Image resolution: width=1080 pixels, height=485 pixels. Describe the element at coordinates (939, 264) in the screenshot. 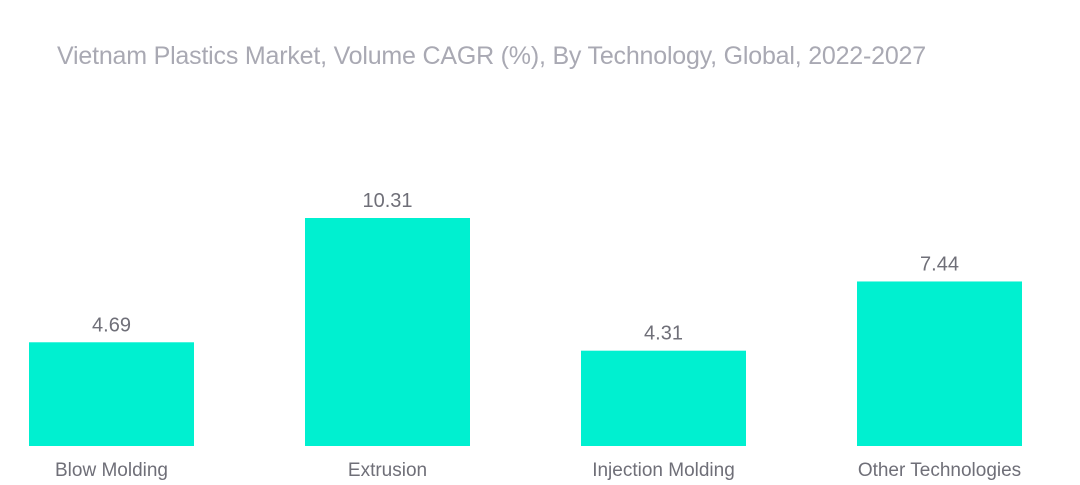

I see `data-label: 7.44` at that location.